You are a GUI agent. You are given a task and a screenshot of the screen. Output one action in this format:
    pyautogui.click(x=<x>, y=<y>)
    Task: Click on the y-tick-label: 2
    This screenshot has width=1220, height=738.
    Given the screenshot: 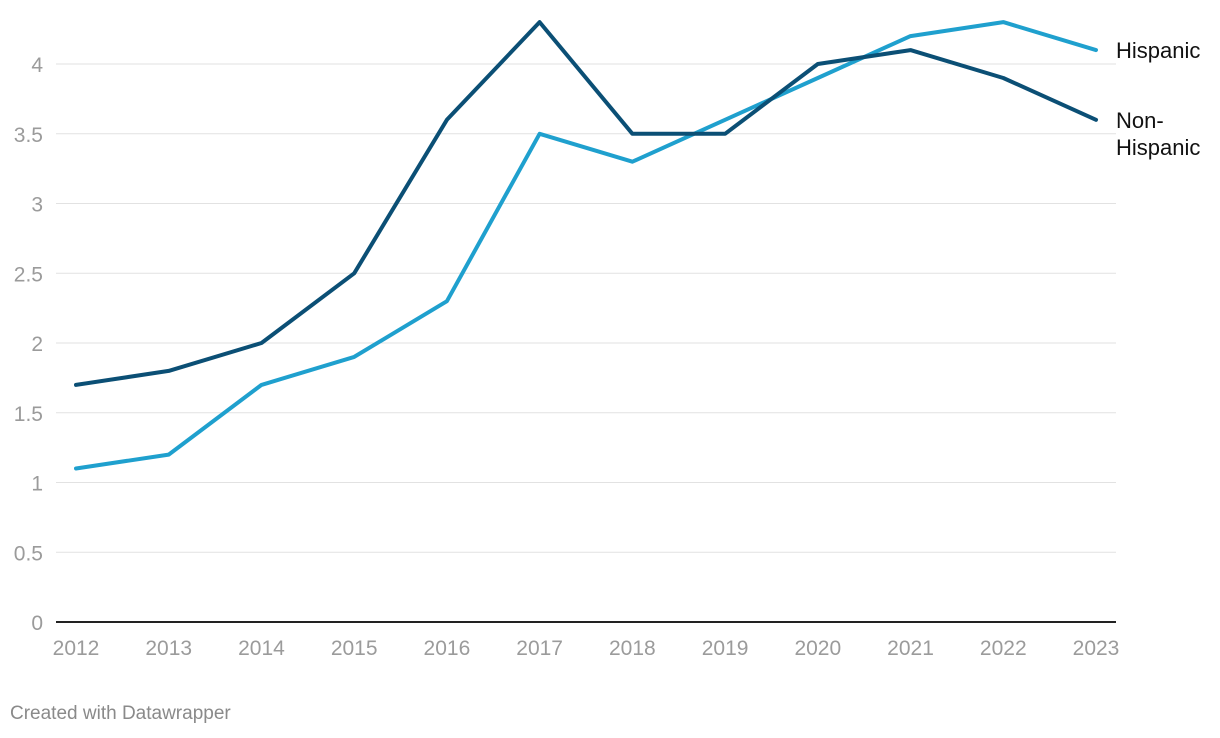 What is the action you would take?
    pyautogui.click(x=37, y=344)
    